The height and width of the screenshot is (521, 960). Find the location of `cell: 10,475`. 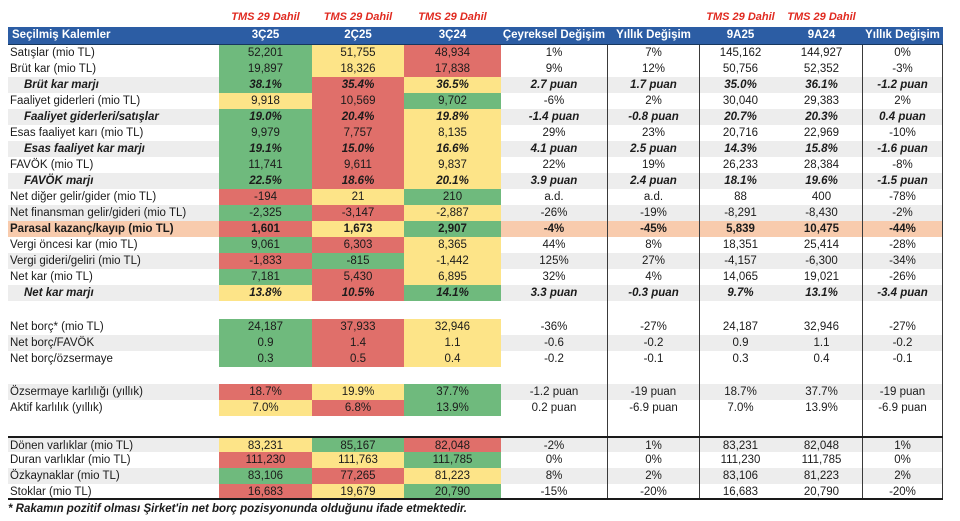

cell: 10,475 is located at coordinates (821, 229).